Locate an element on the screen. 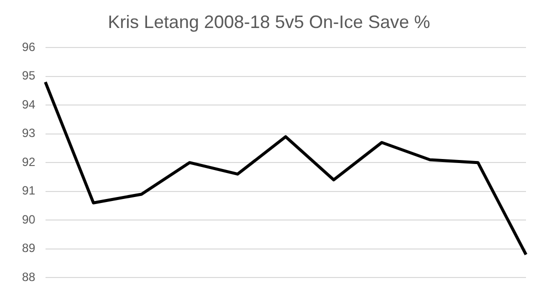 The width and height of the screenshot is (544, 306). y-tick-label: 91 is located at coordinates (29, 191).